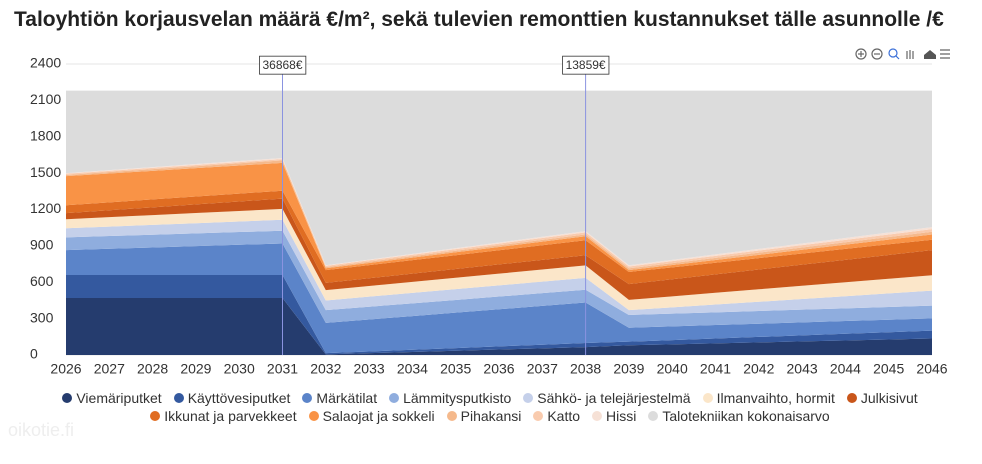  I want to click on y-tick-label: 0, so click(34, 354).